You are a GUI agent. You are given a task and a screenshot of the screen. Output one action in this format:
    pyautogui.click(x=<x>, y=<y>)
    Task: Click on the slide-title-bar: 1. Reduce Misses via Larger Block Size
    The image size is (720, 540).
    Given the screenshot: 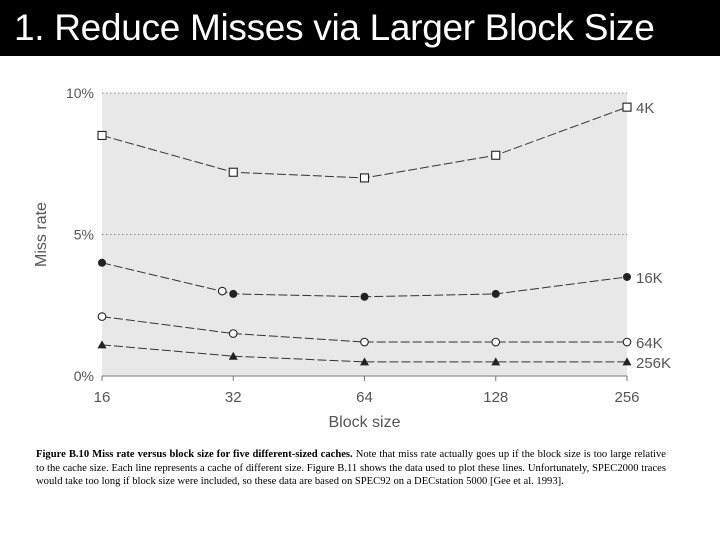 What is the action you would take?
    pyautogui.click(x=360, y=28)
    